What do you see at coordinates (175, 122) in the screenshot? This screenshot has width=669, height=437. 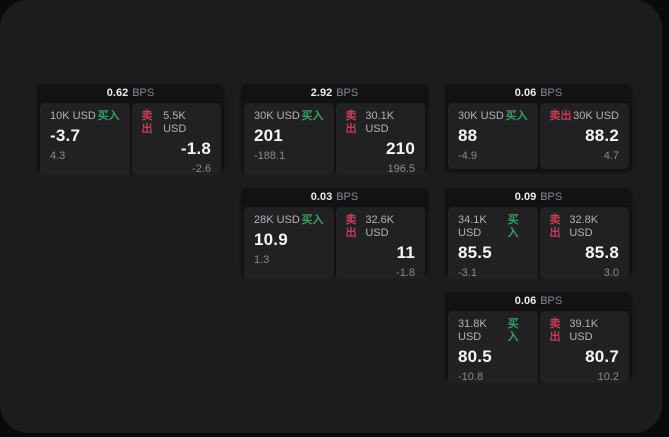 I see `sell-amount: 5.5K USD` at bounding box center [175, 122].